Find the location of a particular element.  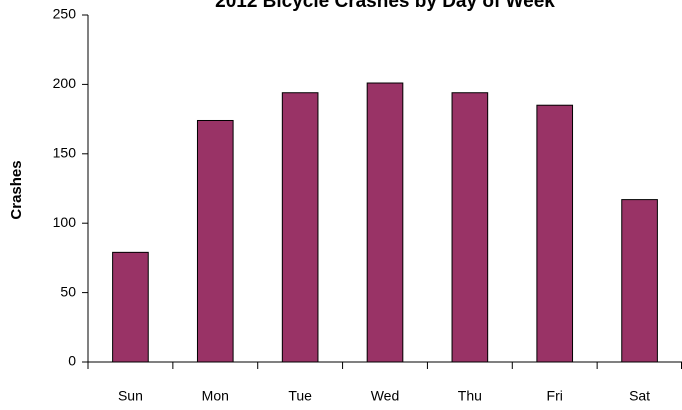

chart-title: 2012 Bicycle Crashes by Day of Week is located at coordinates (385, 6).